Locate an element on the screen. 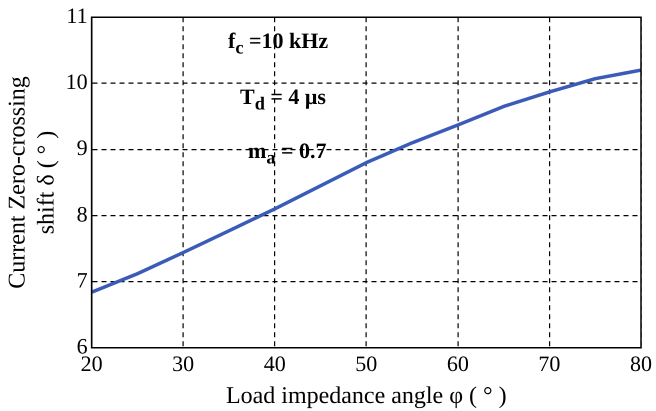  x-tick-label: 80 is located at coordinates (641, 363).